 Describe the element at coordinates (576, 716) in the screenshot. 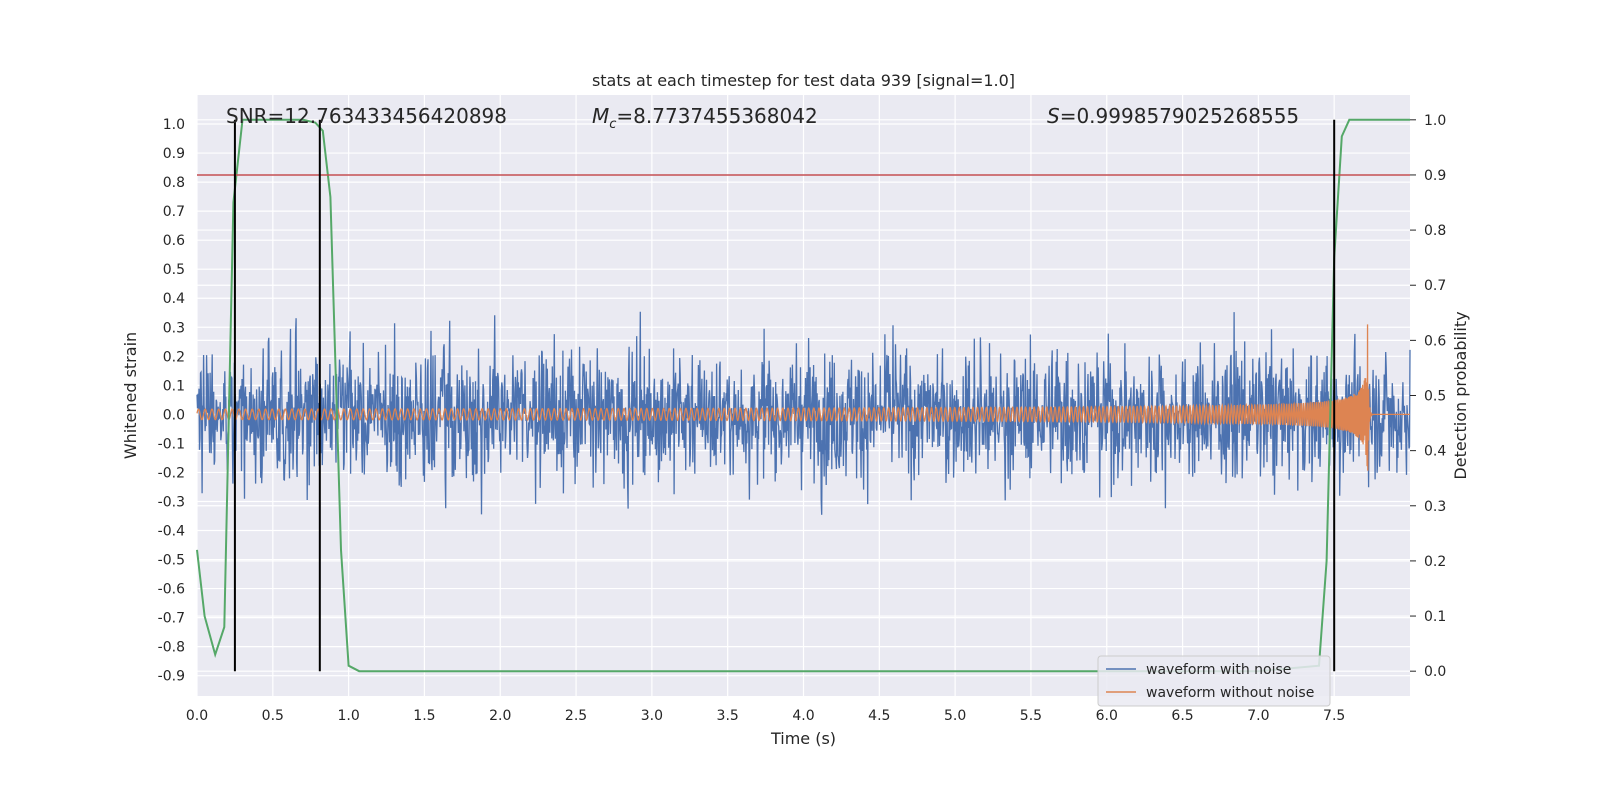

I see `x-tick-label: 2.5` at that location.